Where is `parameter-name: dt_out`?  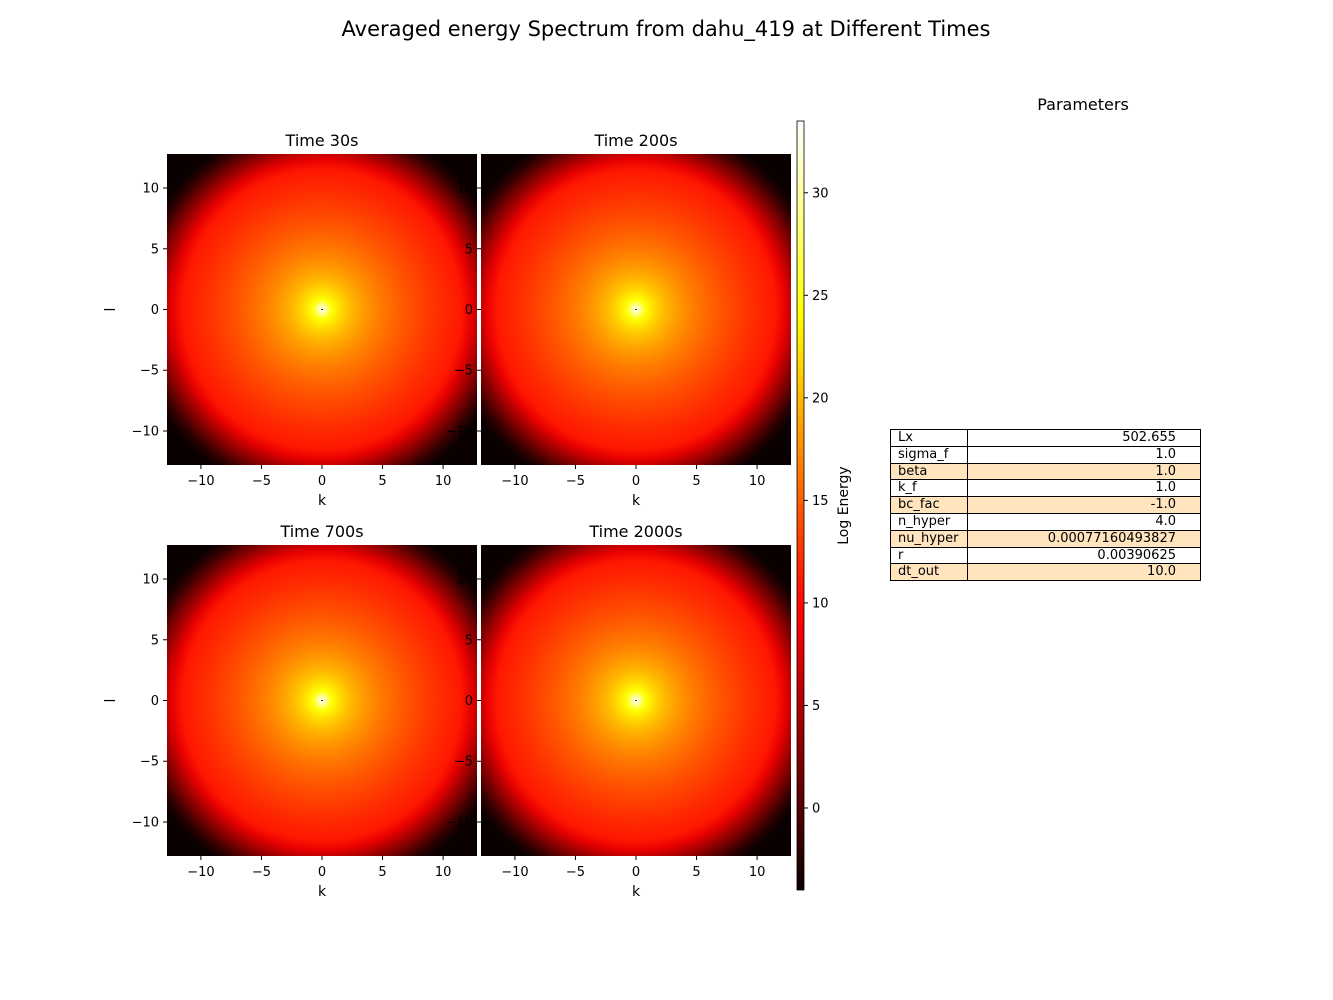
parameter-name: dt_out is located at coordinates (929, 572).